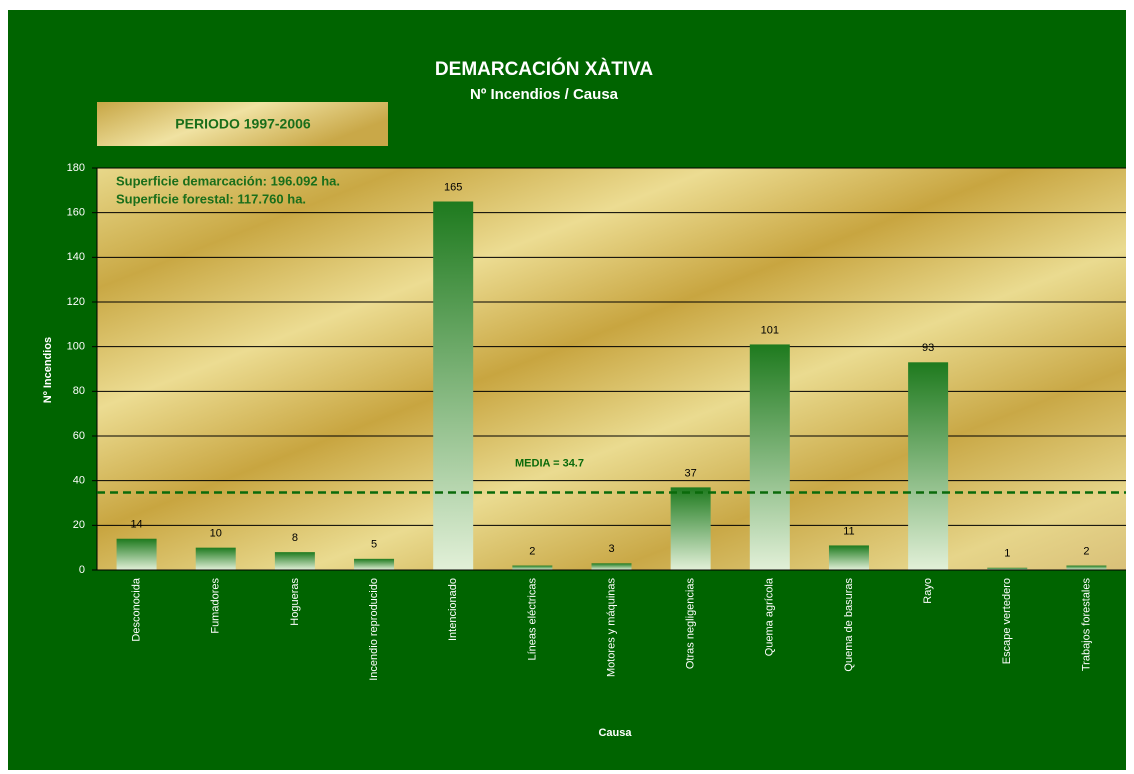  I want to click on y-tick-label: 0, so click(82, 570).